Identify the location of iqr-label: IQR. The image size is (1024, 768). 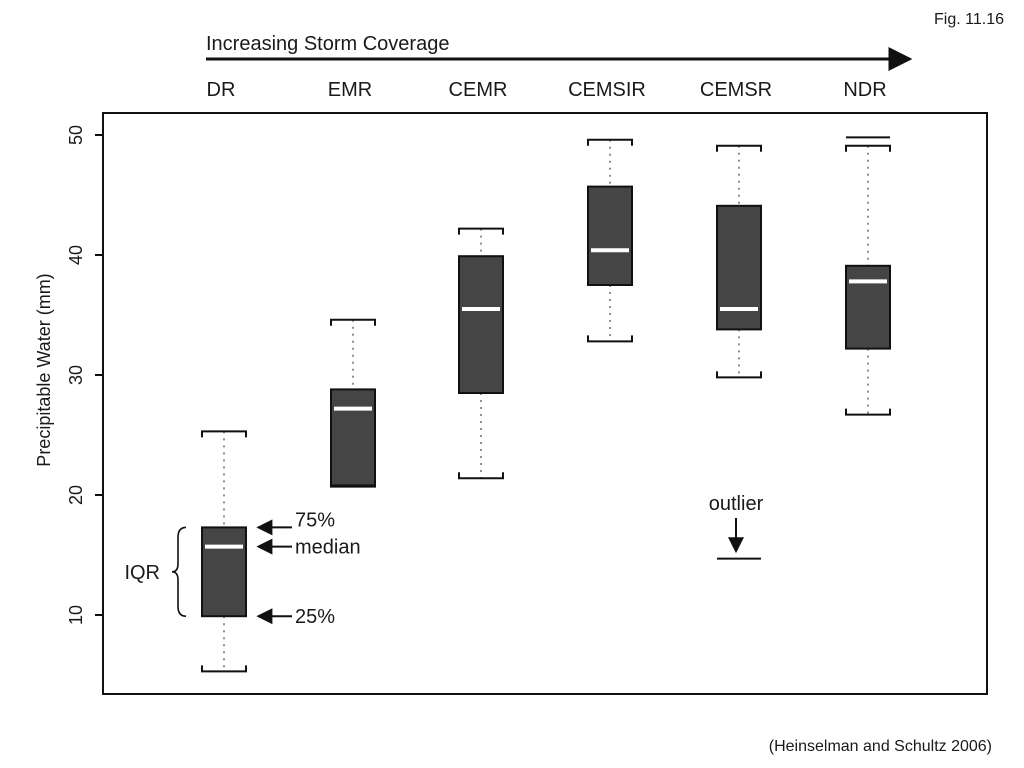
(142, 573).